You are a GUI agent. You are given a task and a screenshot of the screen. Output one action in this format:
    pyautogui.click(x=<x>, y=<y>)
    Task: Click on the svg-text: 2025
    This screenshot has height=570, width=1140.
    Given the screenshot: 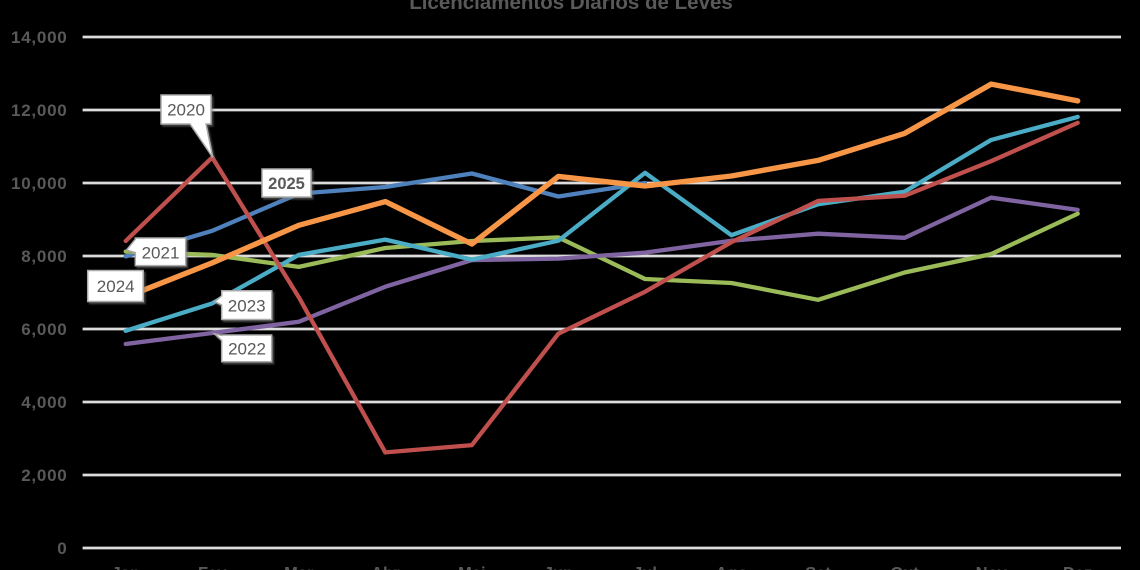 What is the action you would take?
    pyautogui.click(x=286, y=184)
    